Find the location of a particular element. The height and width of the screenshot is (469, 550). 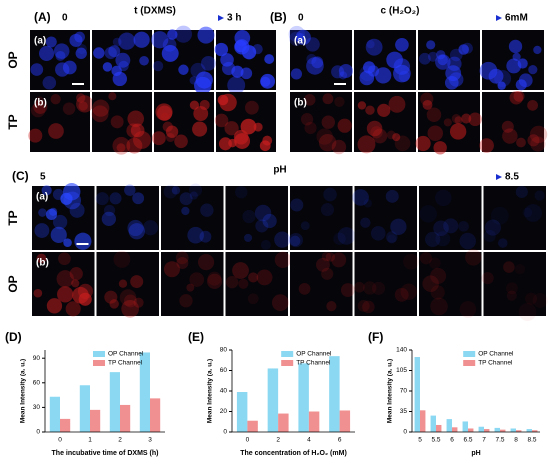

arrow-head is located at coordinates (499, 18).